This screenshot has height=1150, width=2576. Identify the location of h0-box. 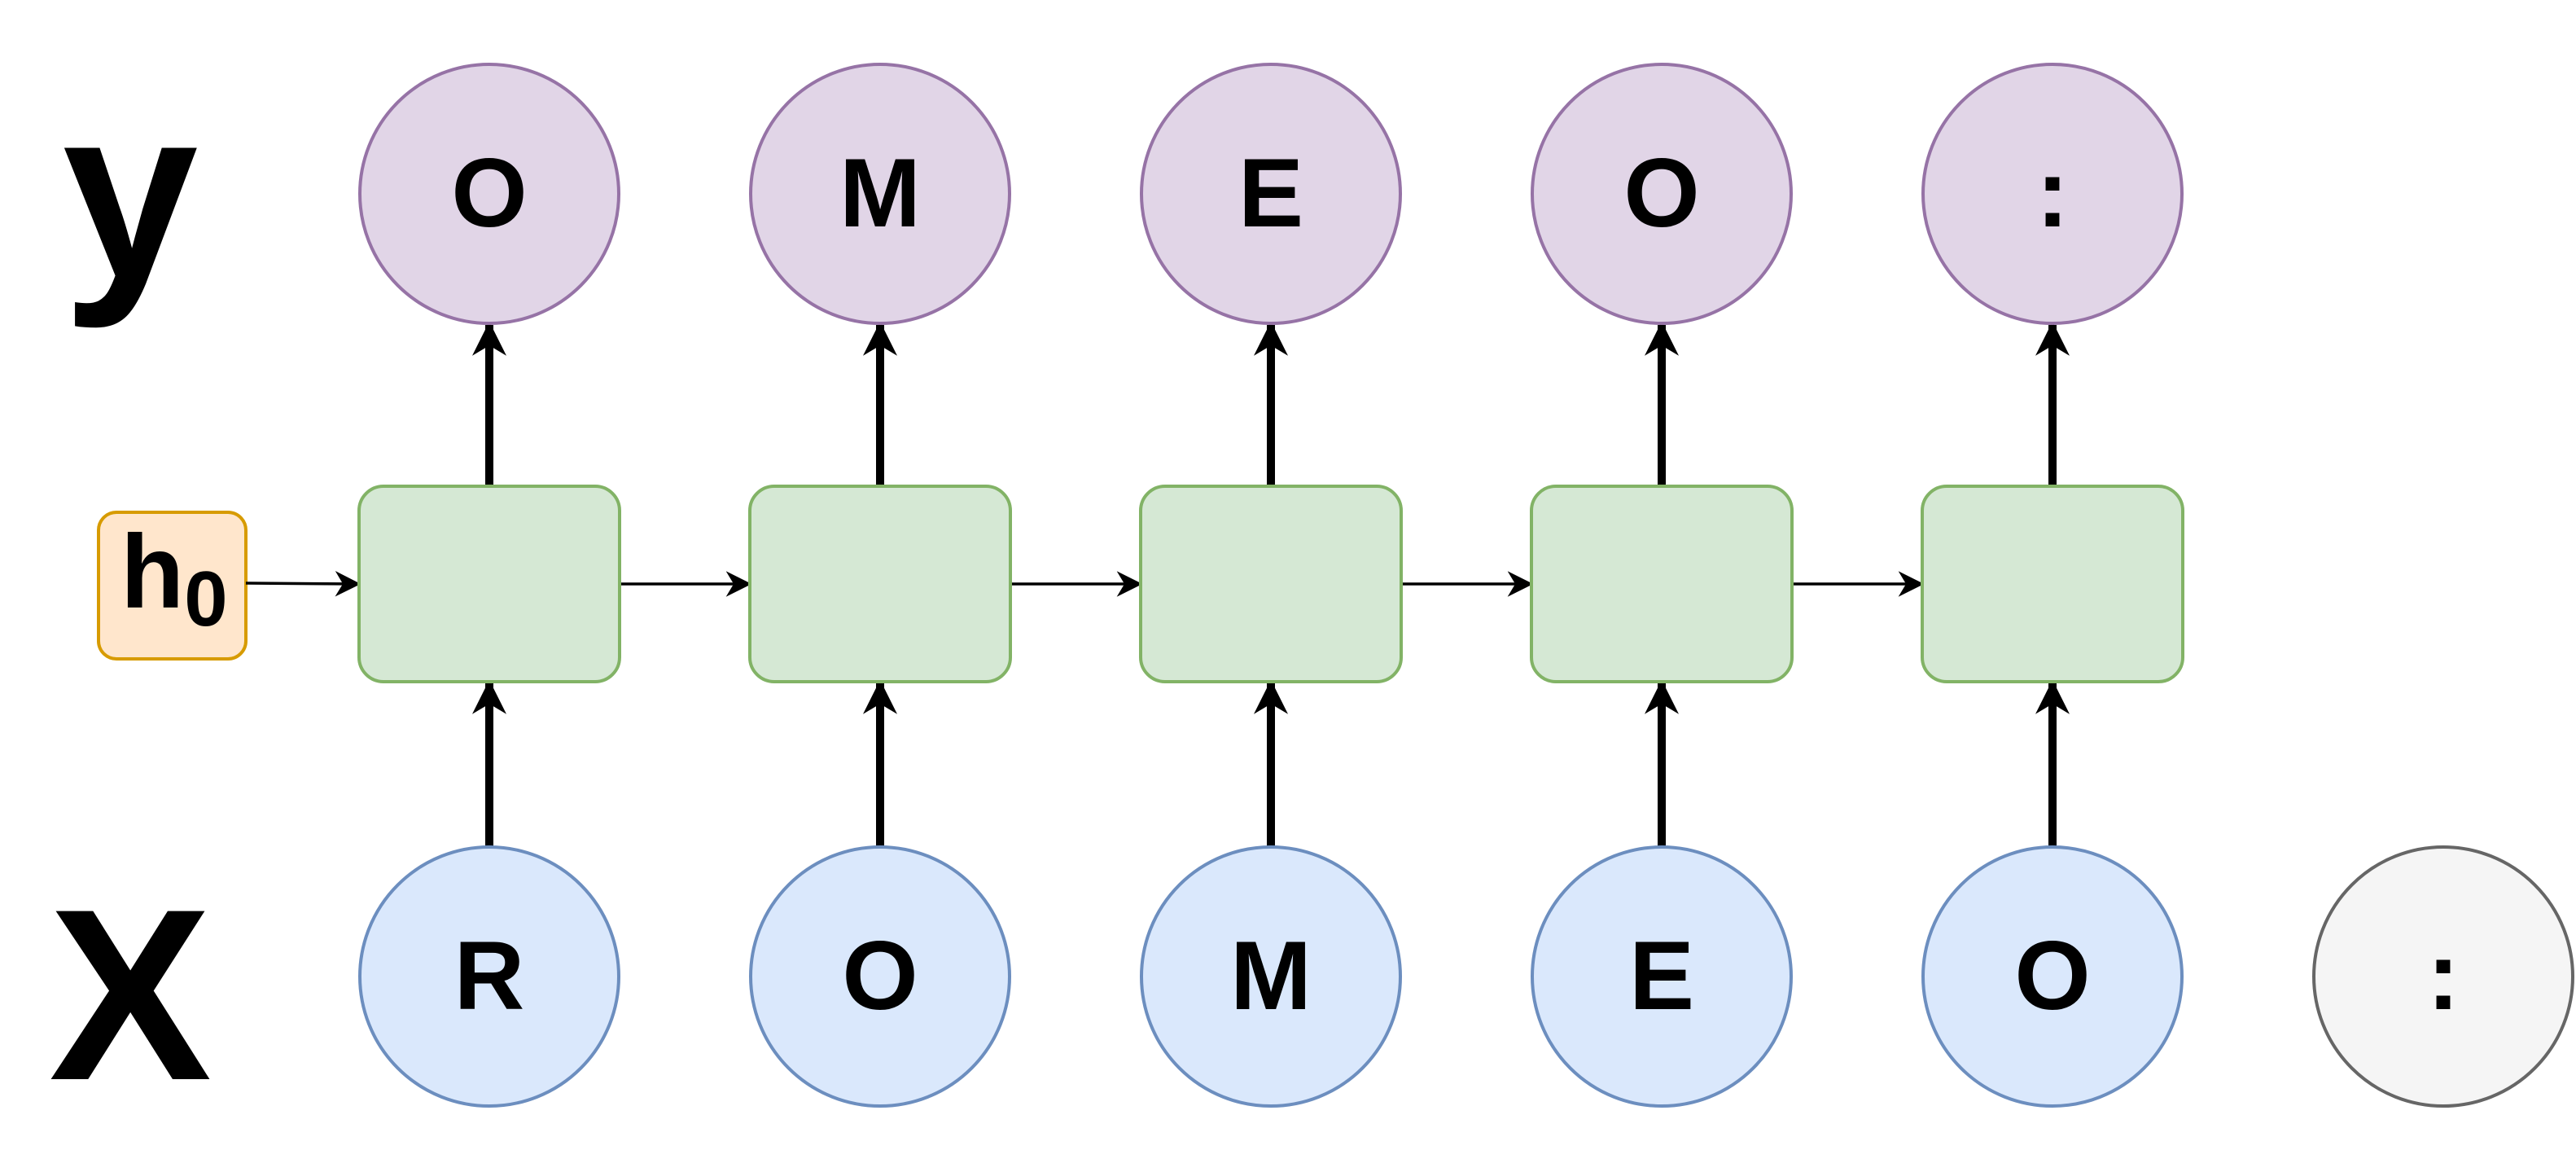
(172, 586).